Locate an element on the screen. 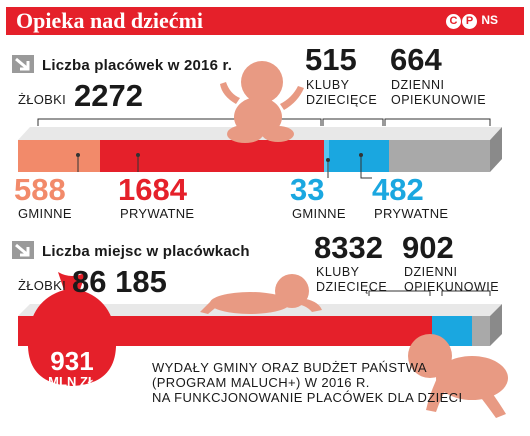  spending-unit: MLN ZŁ is located at coordinates (72, 381).